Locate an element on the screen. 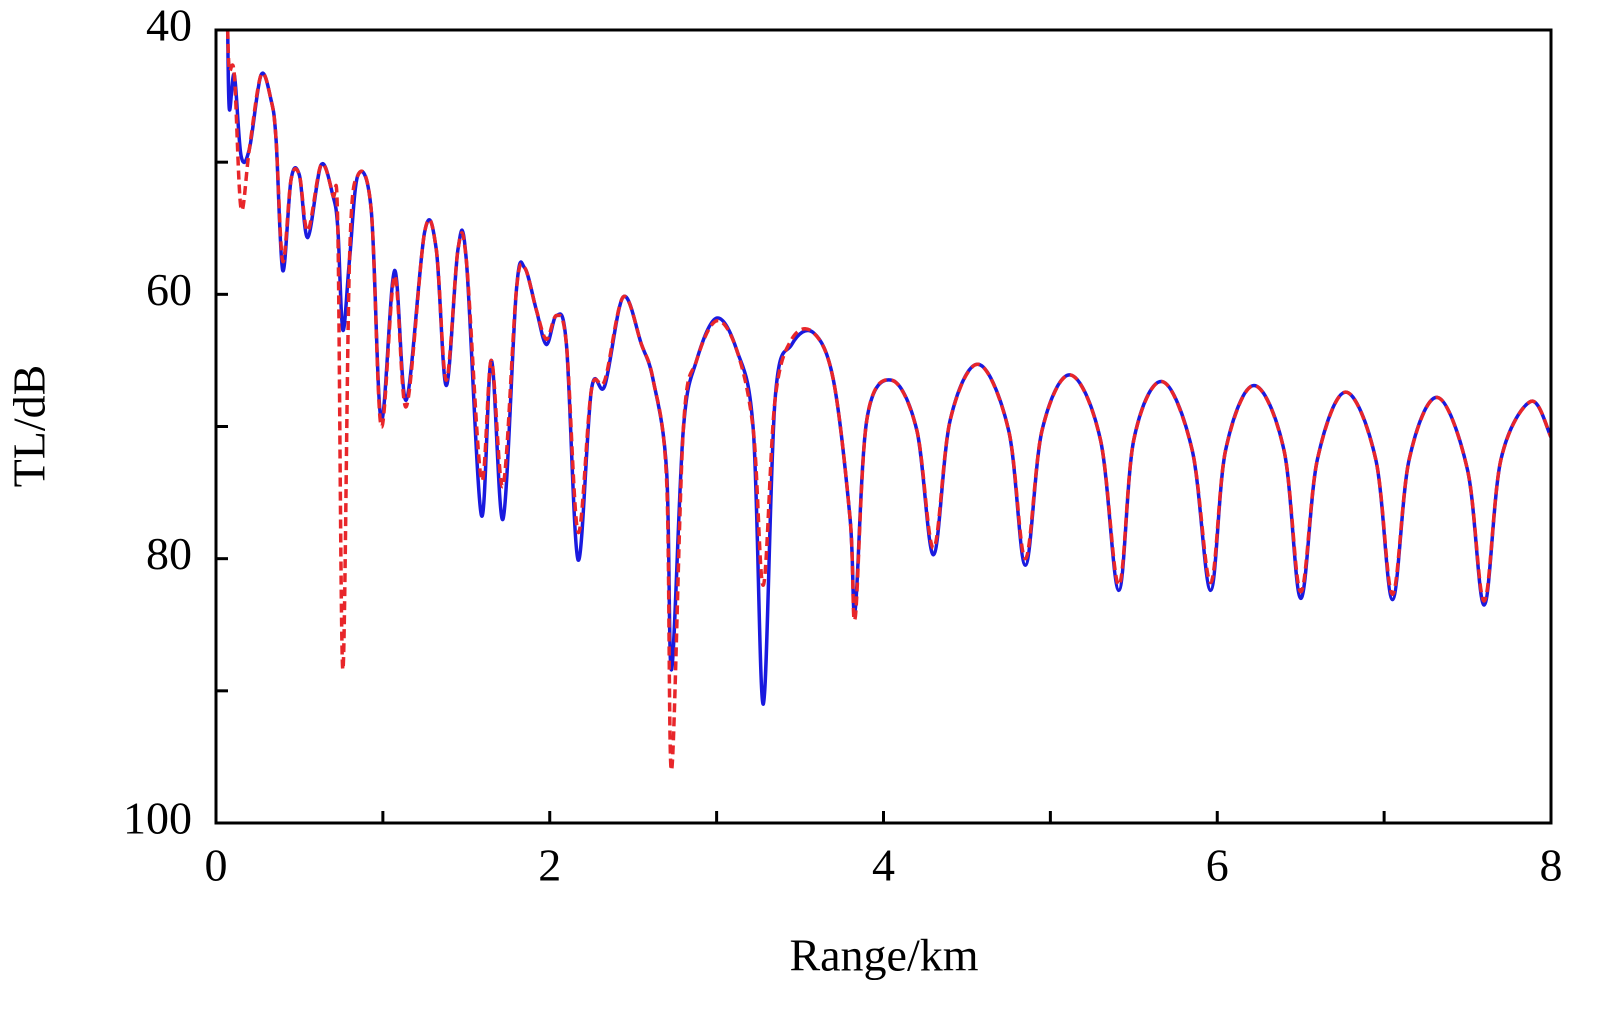 This screenshot has height=1023, width=1618. y-tick-label: 80 is located at coordinates (169, 553).